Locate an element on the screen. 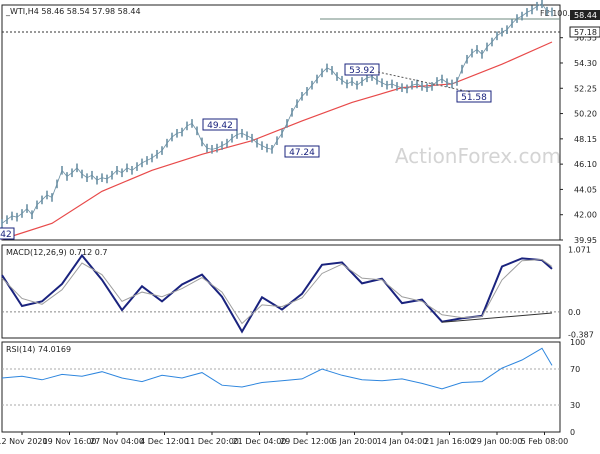  x-tick-label: 21 Dec 04:00 is located at coordinates (260, 441).